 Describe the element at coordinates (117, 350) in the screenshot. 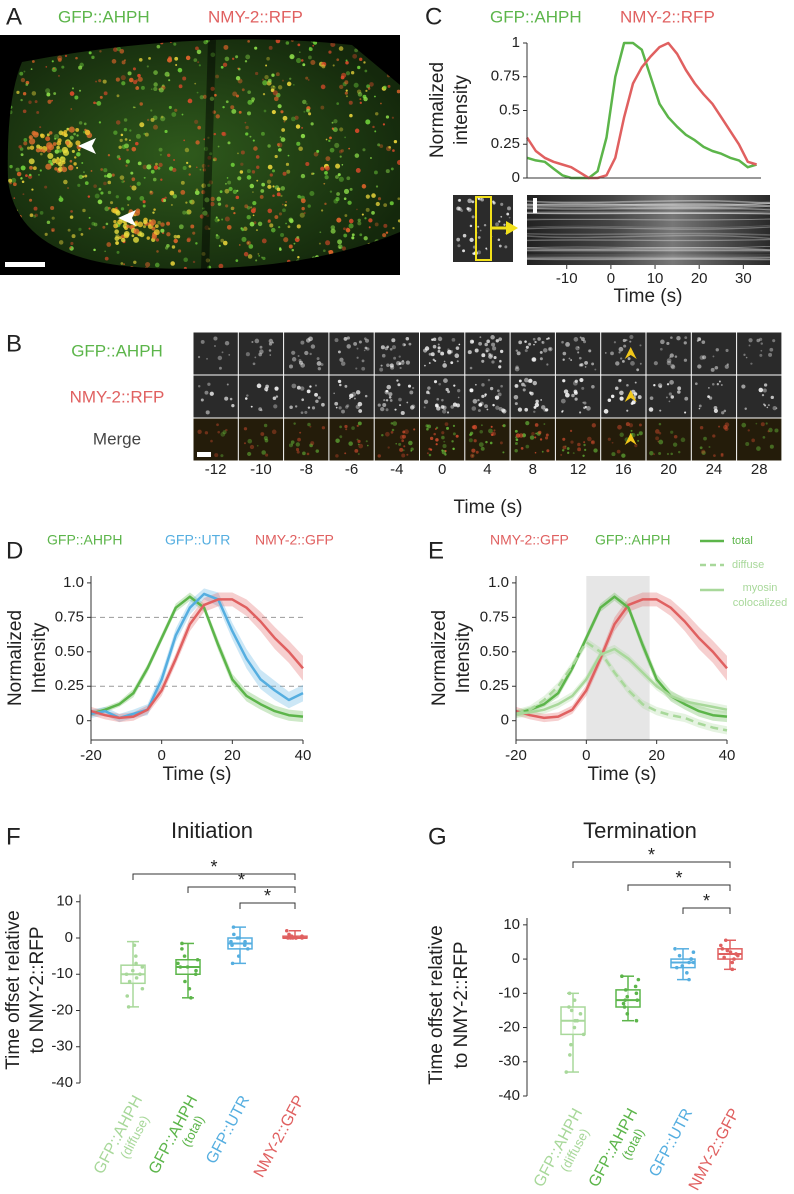

I see `row-label: GFP::AHPH` at that location.